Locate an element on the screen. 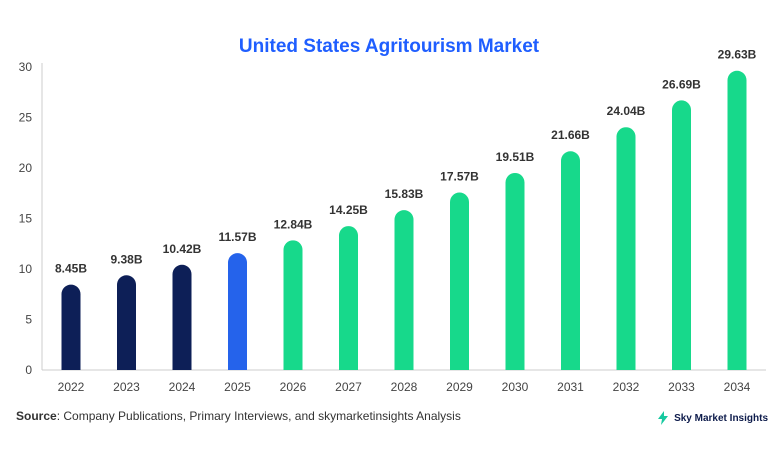  data-label-2025: 11.57B is located at coordinates (237, 237).